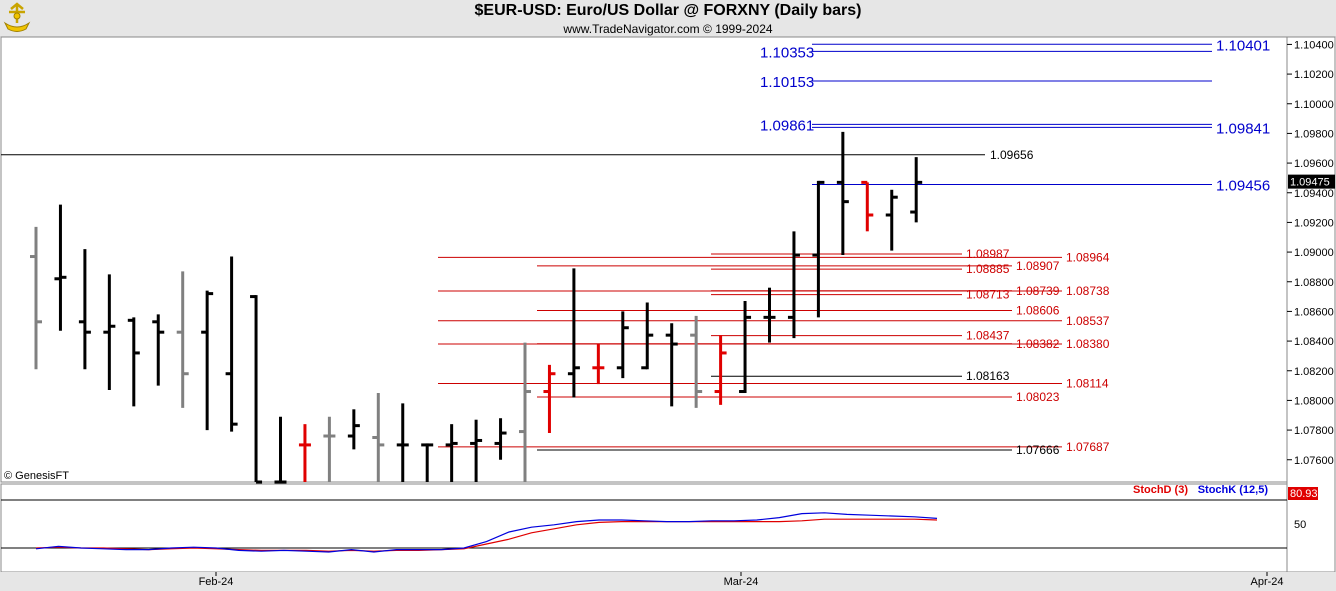  I want to click on stochastic-panel, so click(644, 528).